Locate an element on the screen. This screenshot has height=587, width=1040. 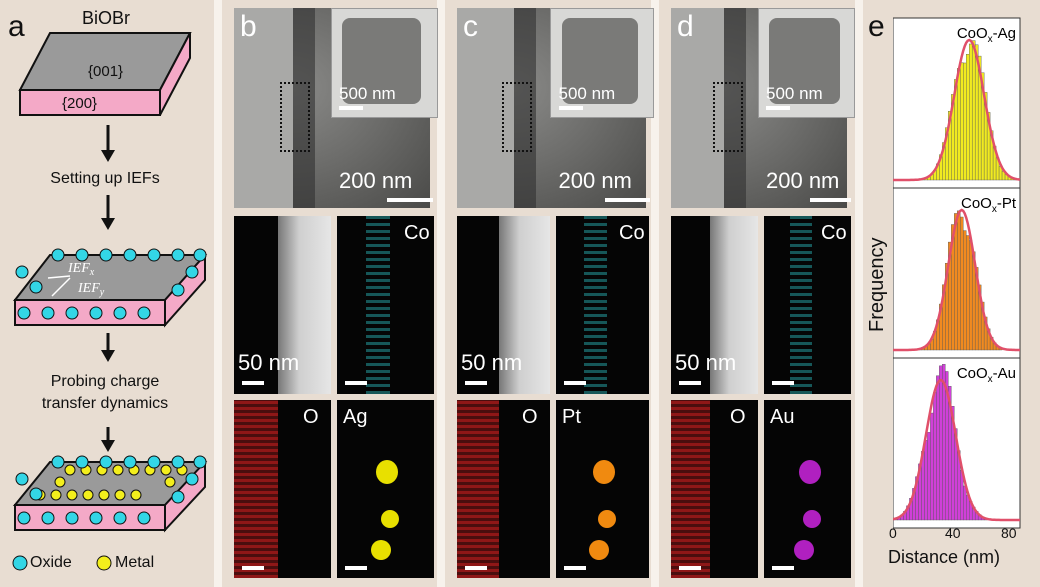
panel-label-a: a is located at coordinates (16, 26).